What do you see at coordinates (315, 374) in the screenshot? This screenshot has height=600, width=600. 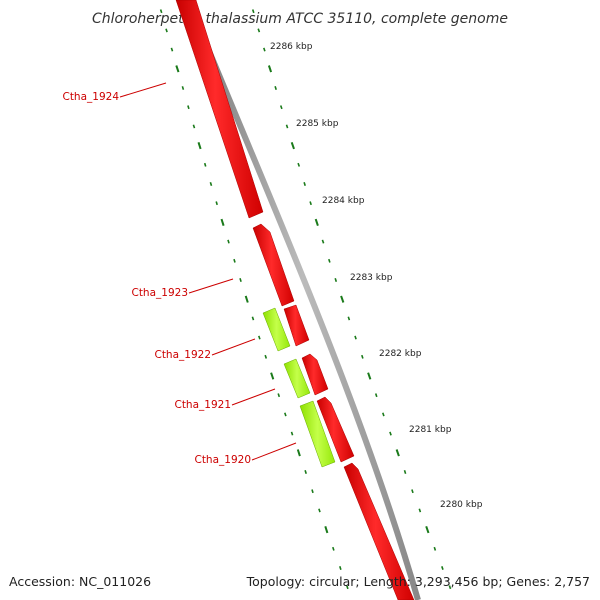 I see `gene-ctha-1921-arrow` at bounding box center [315, 374].